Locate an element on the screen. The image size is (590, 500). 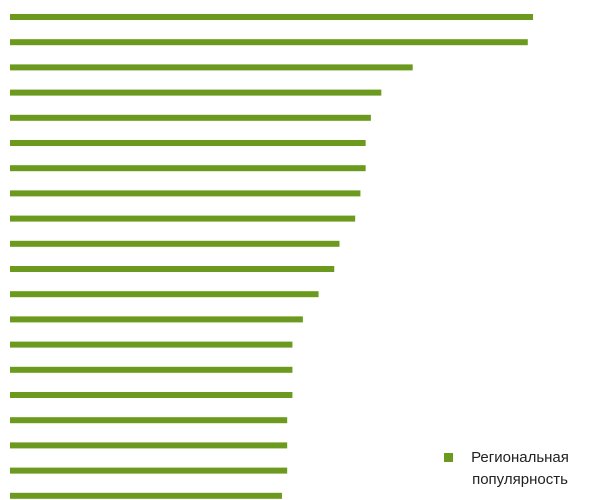
legend-label: Региональная популярность is located at coordinates (520, 468).